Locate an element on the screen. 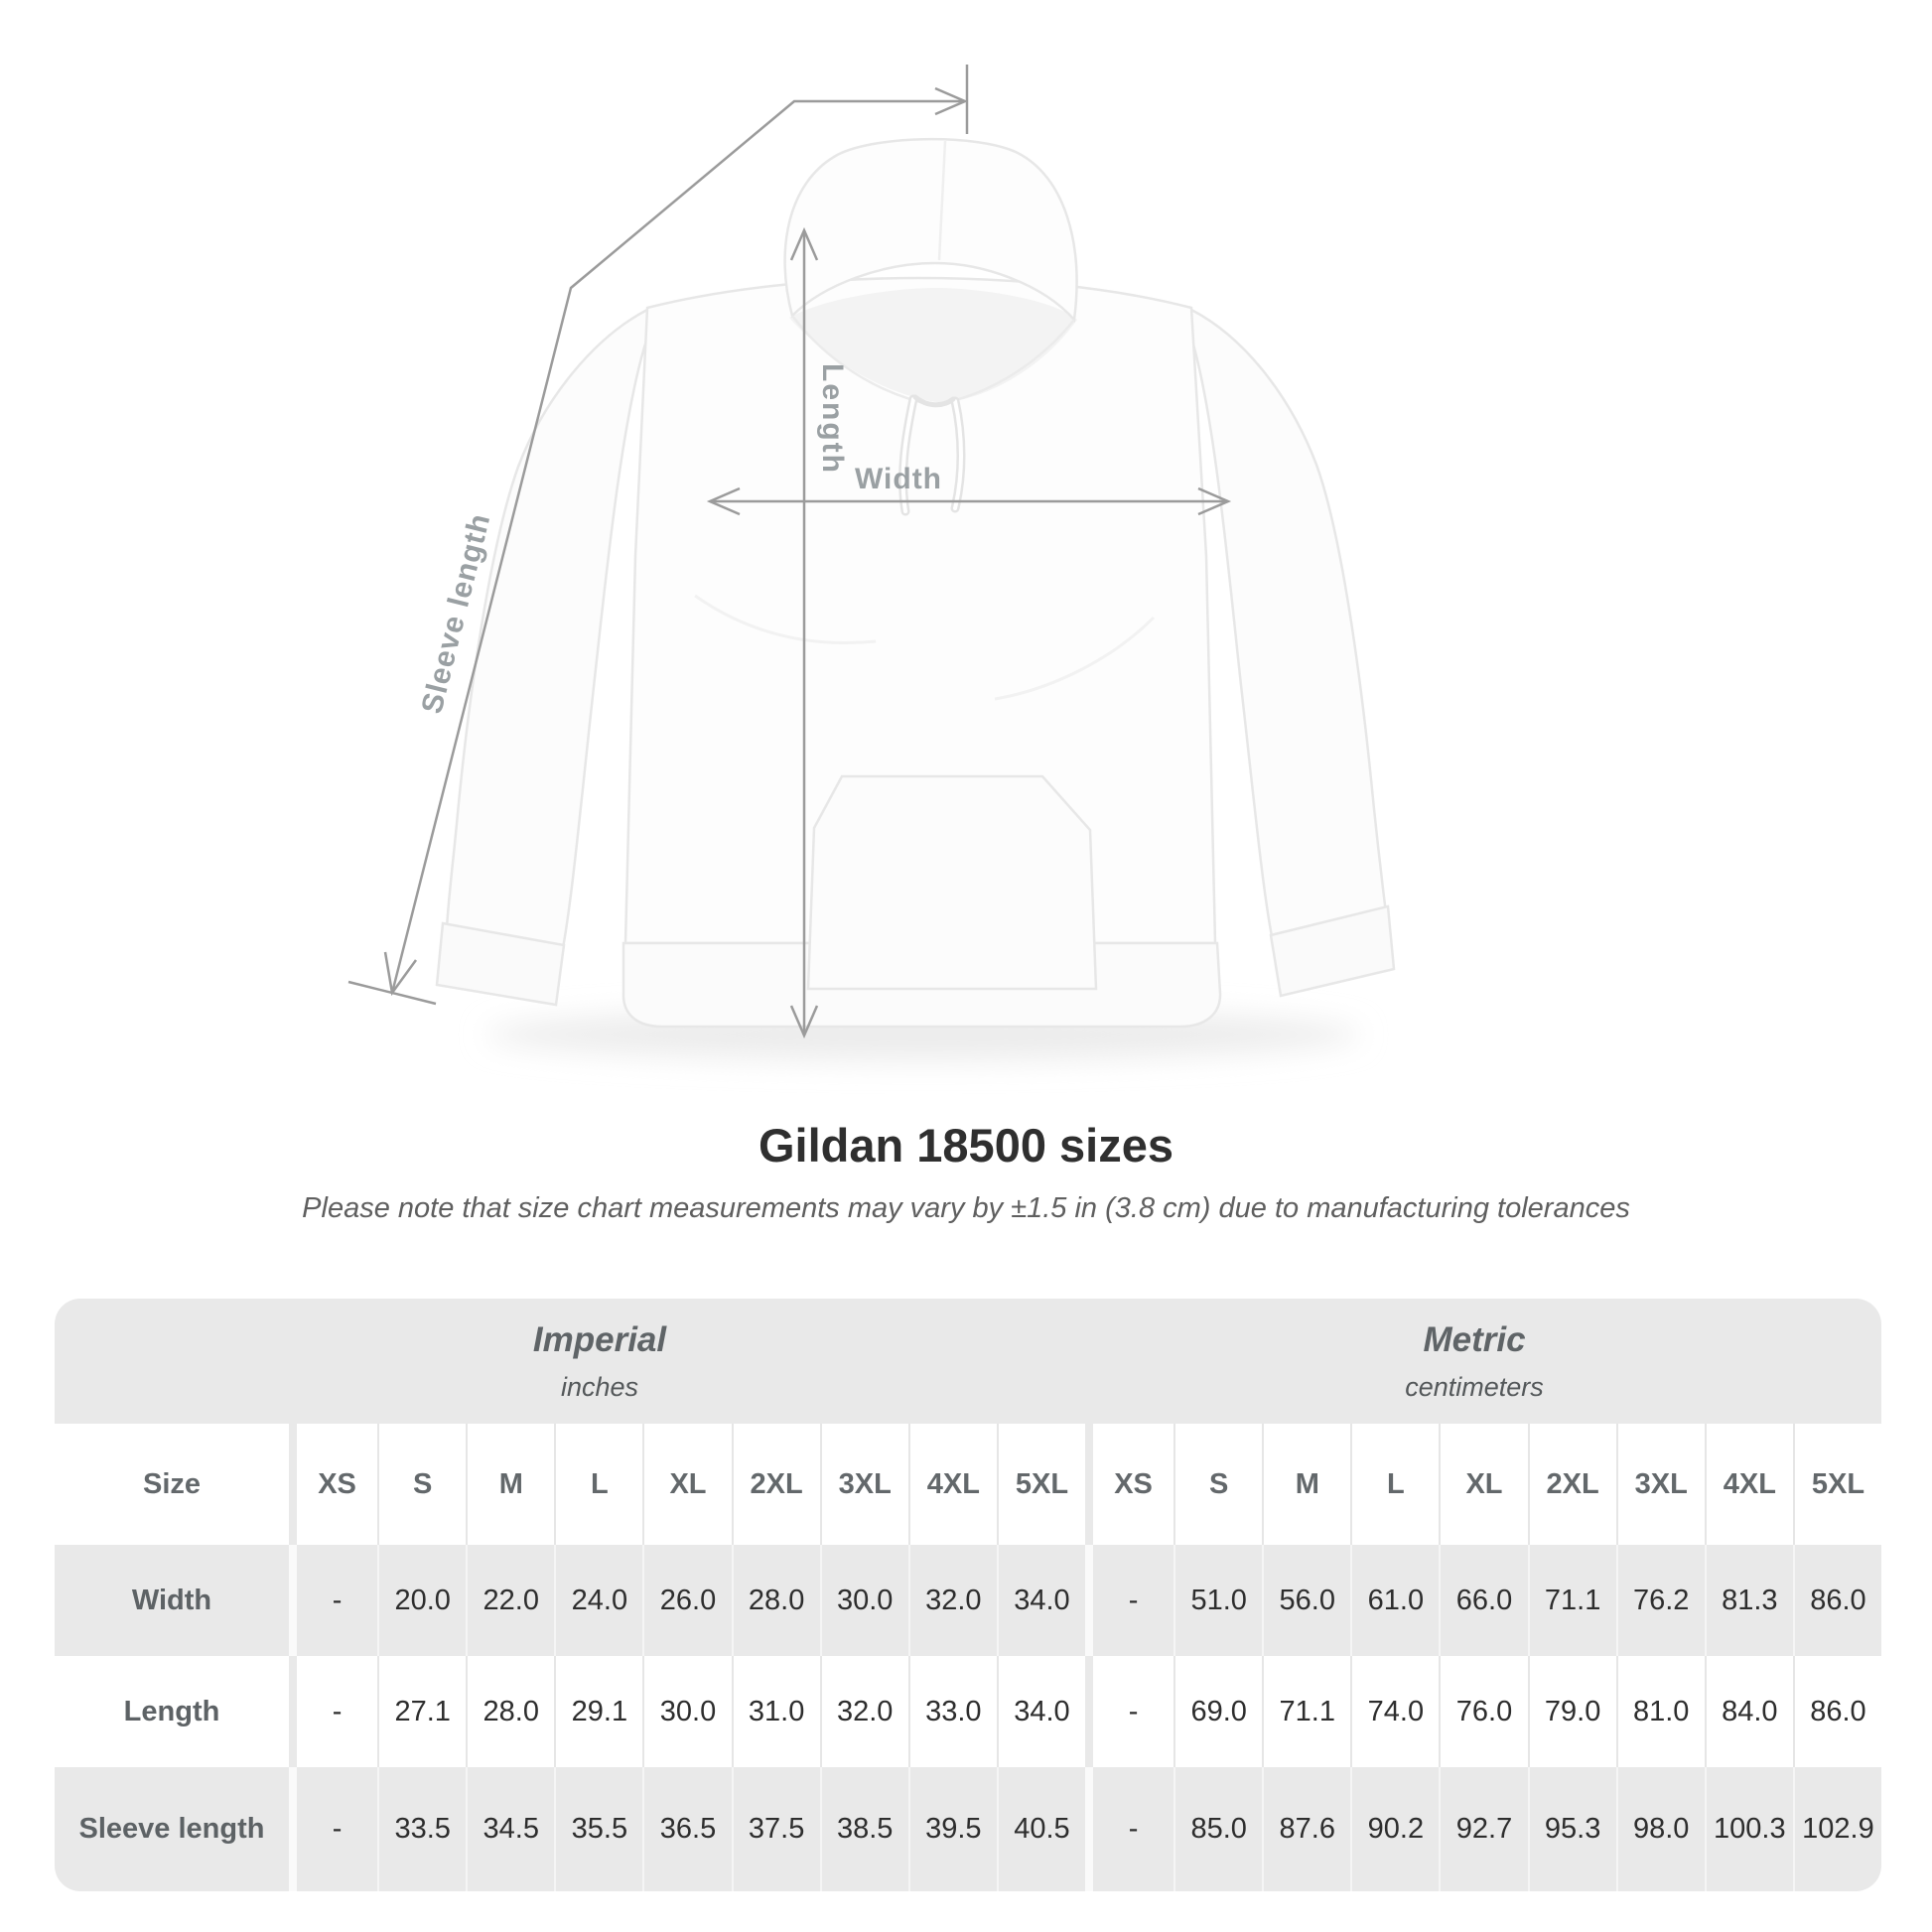 The width and height of the screenshot is (1932, 1932). imperial-size-header: 5XL is located at coordinates (1040, 1485).